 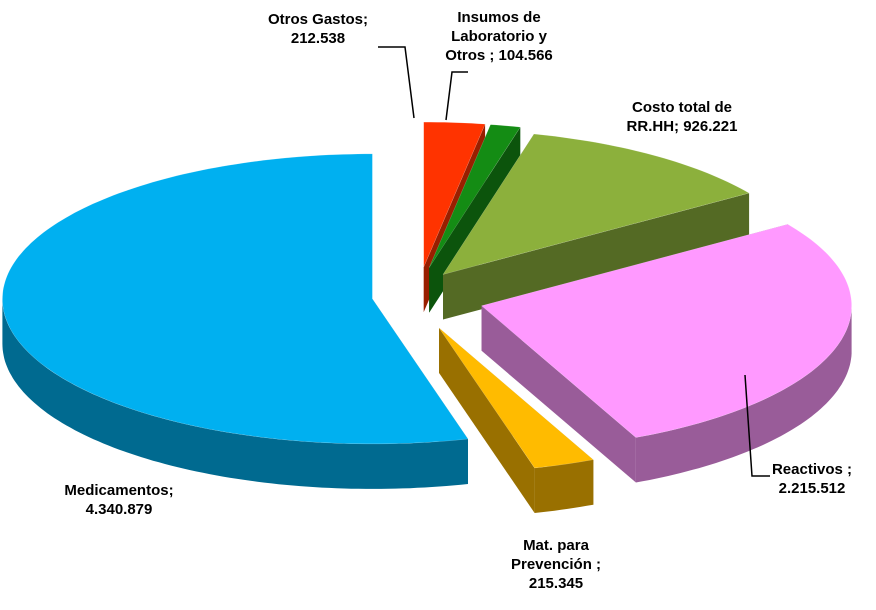 I want to click on data-label: Otros Gastos; 212.538, so click(x=318, y=29).